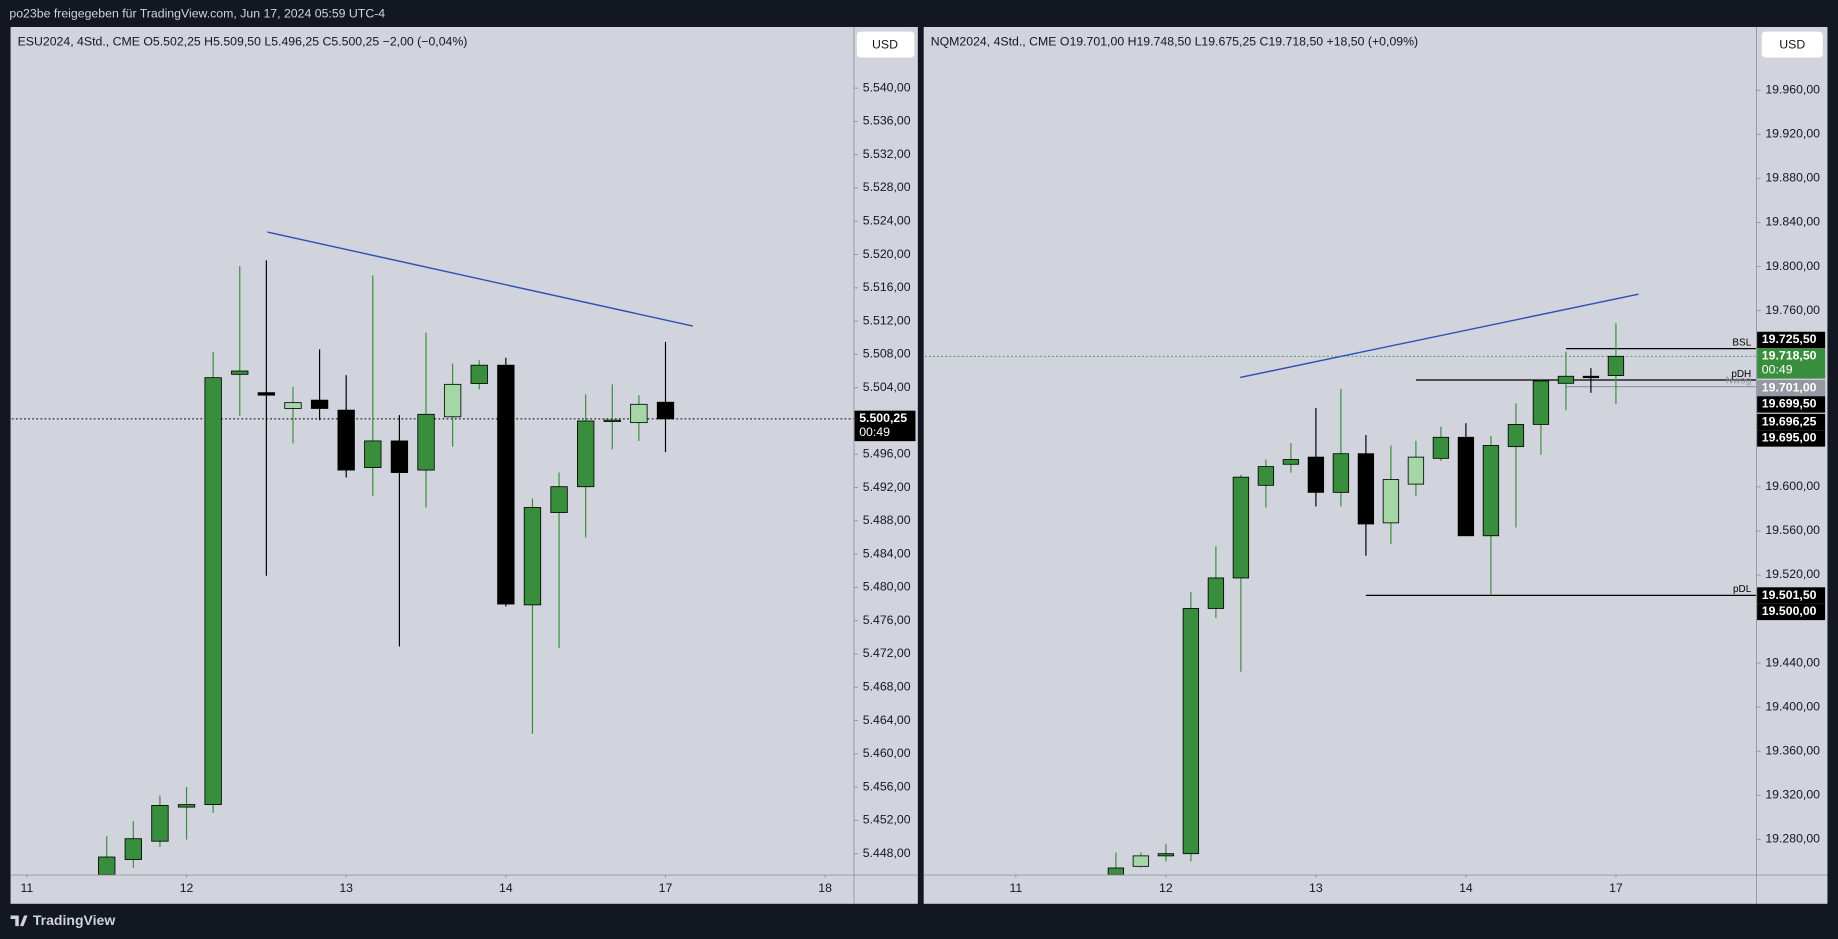  I want to click on last-price-tag, so click(885, 426).